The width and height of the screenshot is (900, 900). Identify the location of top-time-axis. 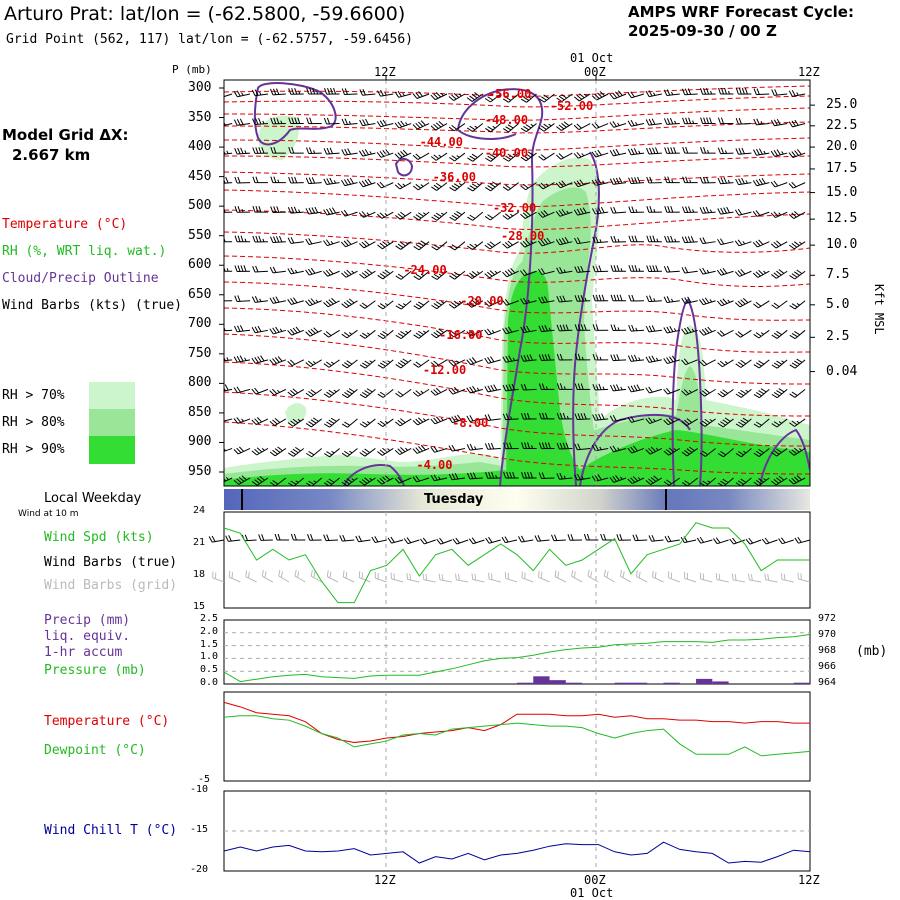
(491, 77).